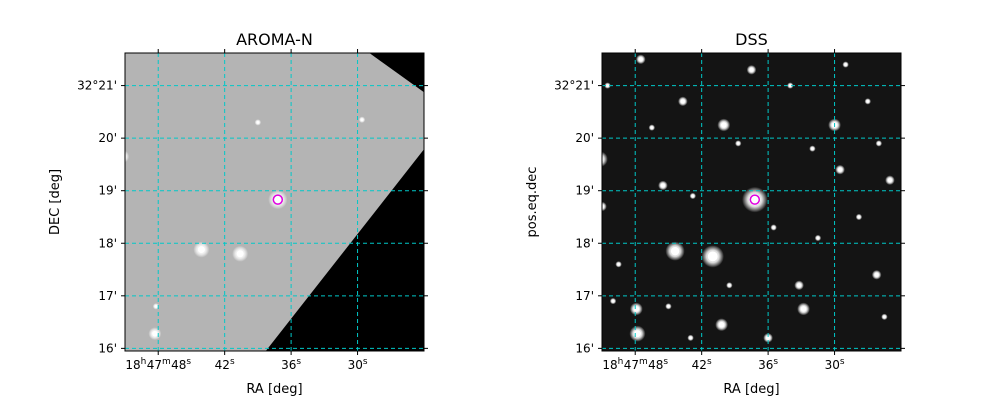 Image resolution: width=1000 pixels, height=400 pixels. Describe the element at coordinates (532, 202) in the screenshot. I see `y-axis-label: pos.eq.dec` at that location.